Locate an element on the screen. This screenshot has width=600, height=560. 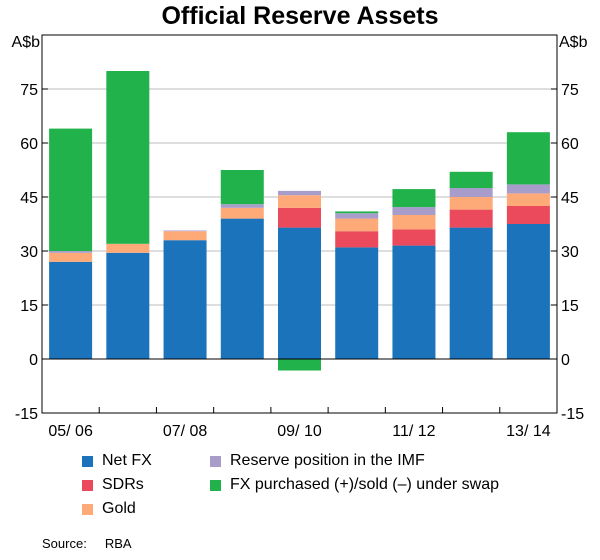
bar-05-06-fx-purchased-sold-under-swap is located at coordinates (71, 189).